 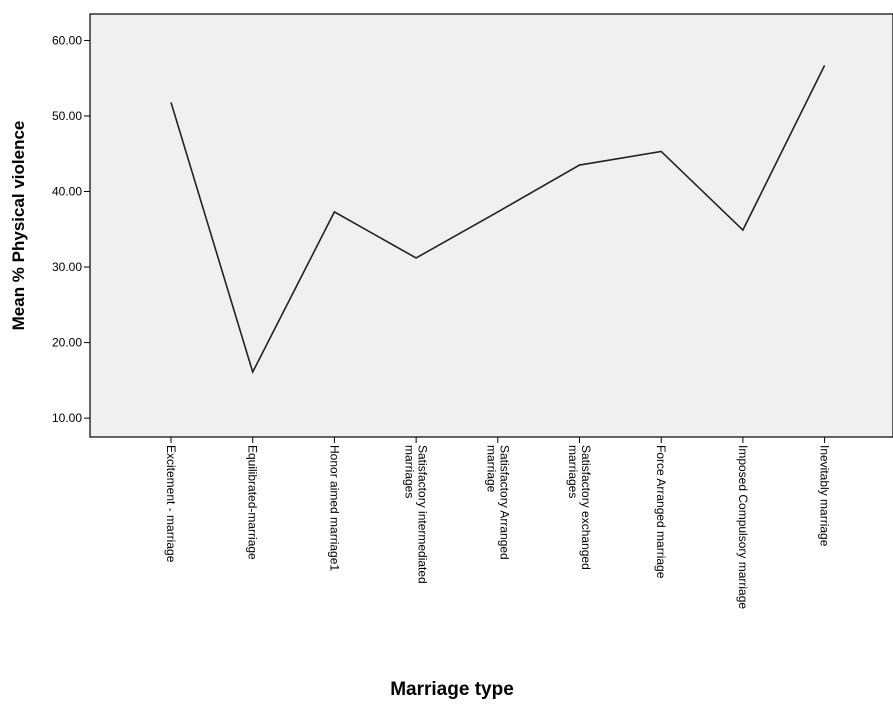 What do you see at coordinates (67, 116) in the screenshot?
I see `y-tick-label: 50.00` at bounding box center [67, 116].